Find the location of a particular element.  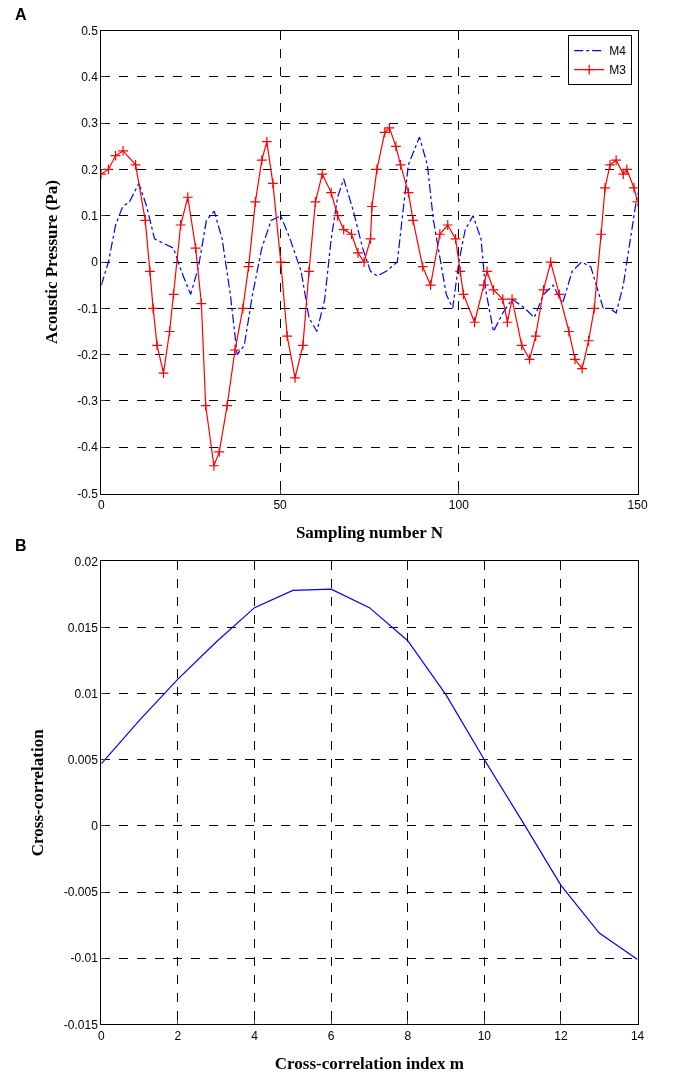

y-axis-title: Acoustic Pressure (Pa) is located at coordinates (51, 262).